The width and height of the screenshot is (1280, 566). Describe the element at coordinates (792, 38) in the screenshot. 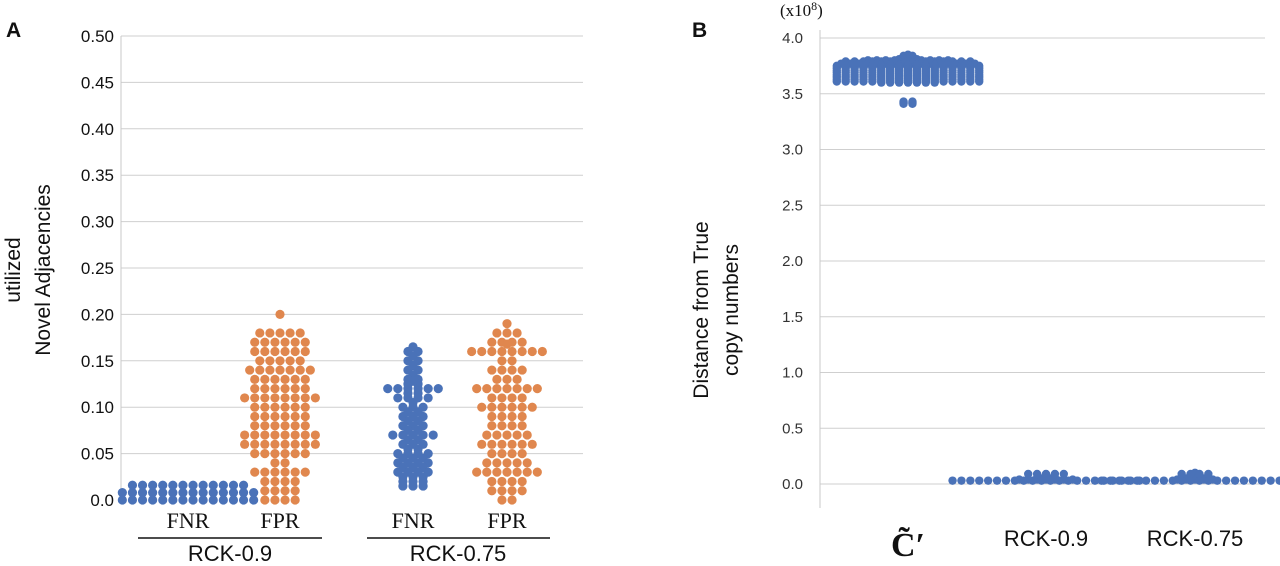

I see `panel-b-y-tick-label: 4.0` at that location.